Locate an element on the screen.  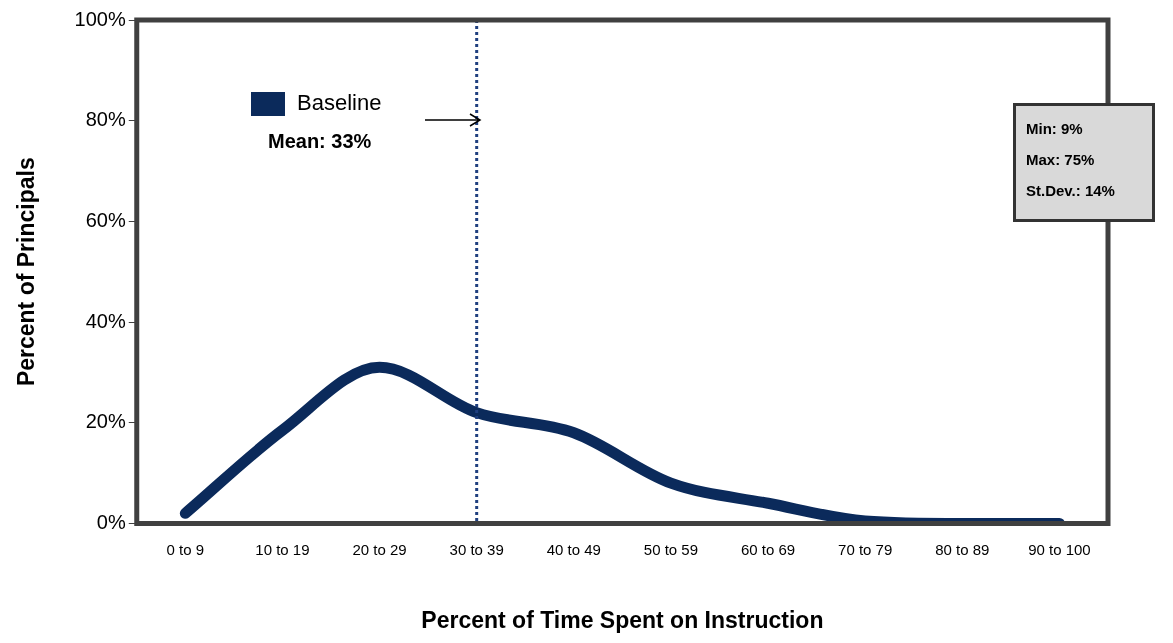
annotation: Max: 75% is located at coordinates (1061, 159).